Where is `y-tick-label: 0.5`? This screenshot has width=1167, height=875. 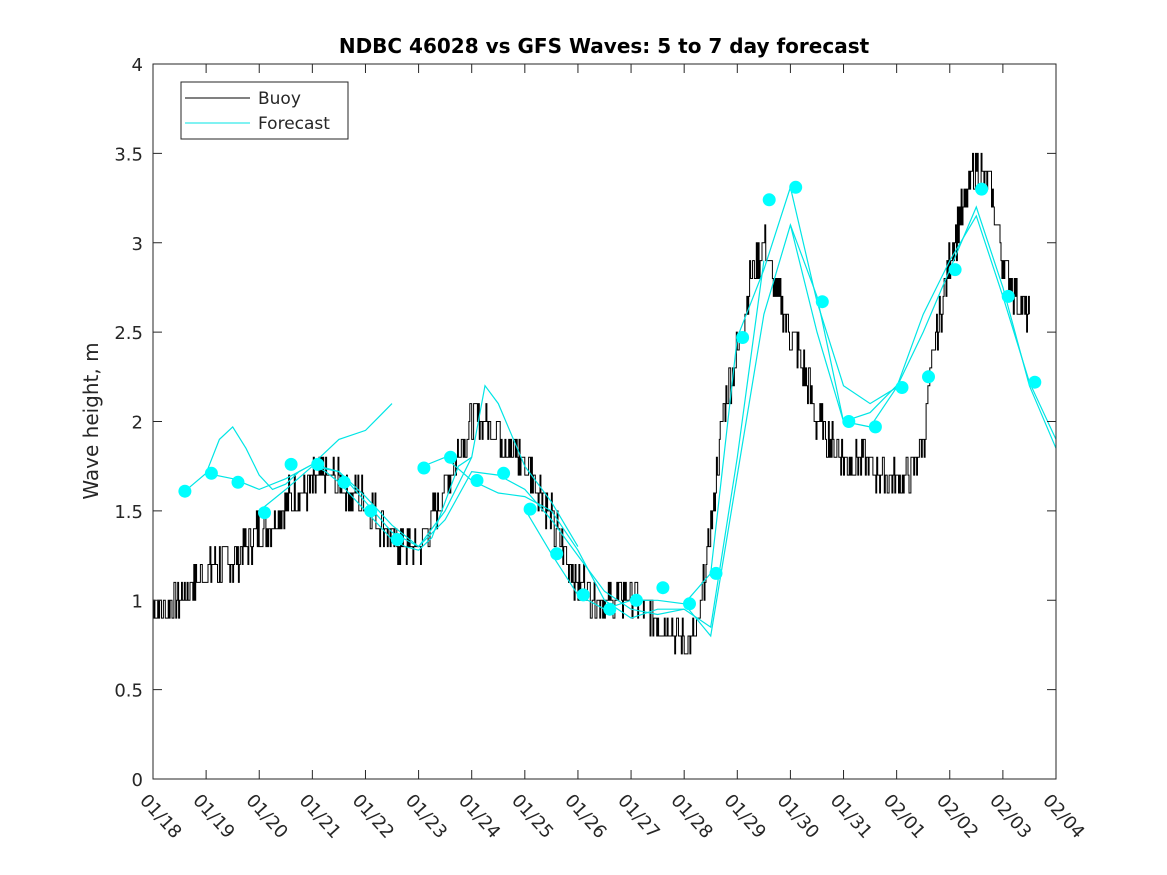
y-tick-label: 0.5 is located at coordinates (128, 691).